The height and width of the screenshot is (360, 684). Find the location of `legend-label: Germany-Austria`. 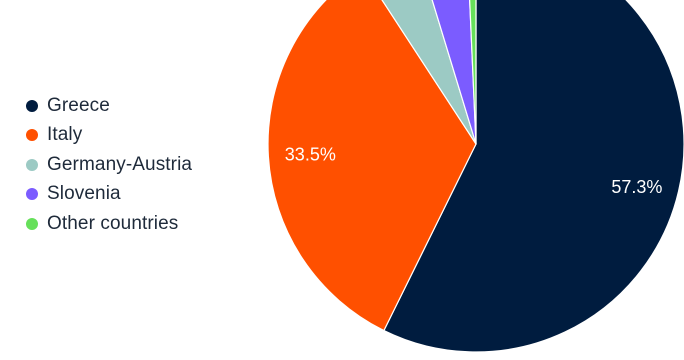

legend-label: Germany-Austria is located at coordinates (120, 164).